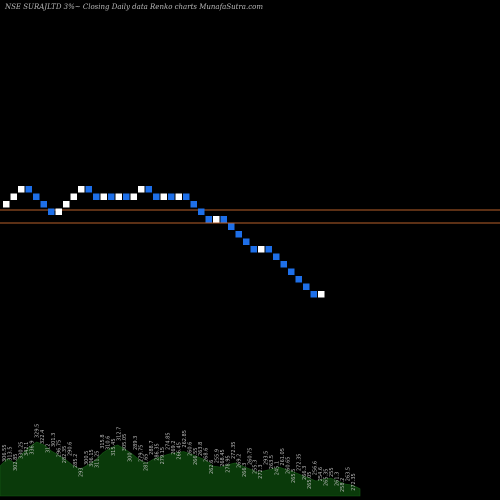 This screenshot has height=500, width=500. What do you see at coordinates (229, 464) in the screenshot?
I see `volume-label: 278.95` at bounding box center [229, 464].